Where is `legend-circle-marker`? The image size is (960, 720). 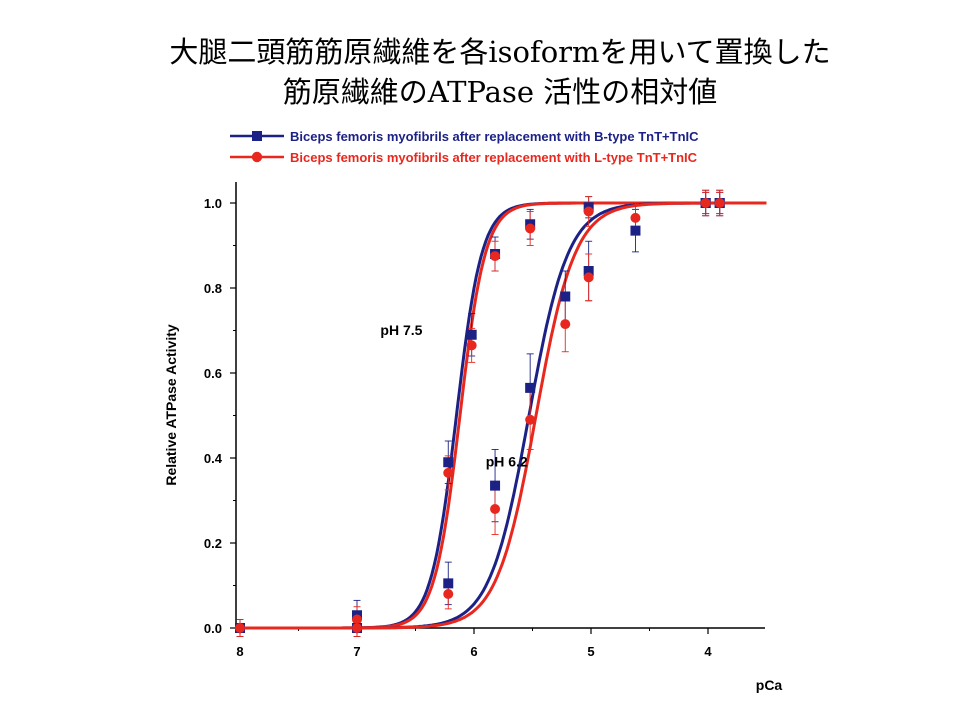 legend-circle-marker is located at coordinates (257, 157).